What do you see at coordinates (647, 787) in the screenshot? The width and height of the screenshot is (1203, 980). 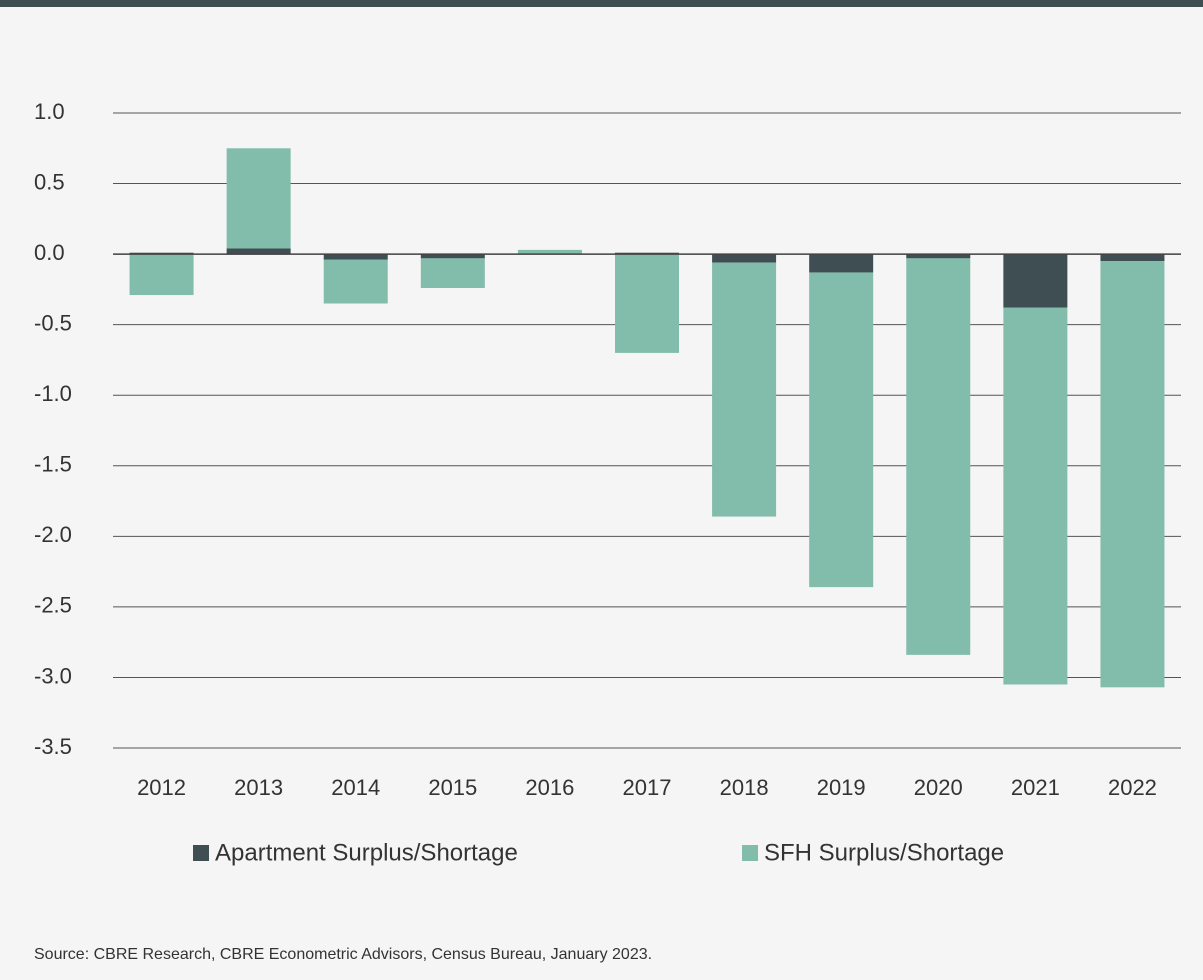 I see `x-tick-label: 2017` at bounding box center [647, 787].